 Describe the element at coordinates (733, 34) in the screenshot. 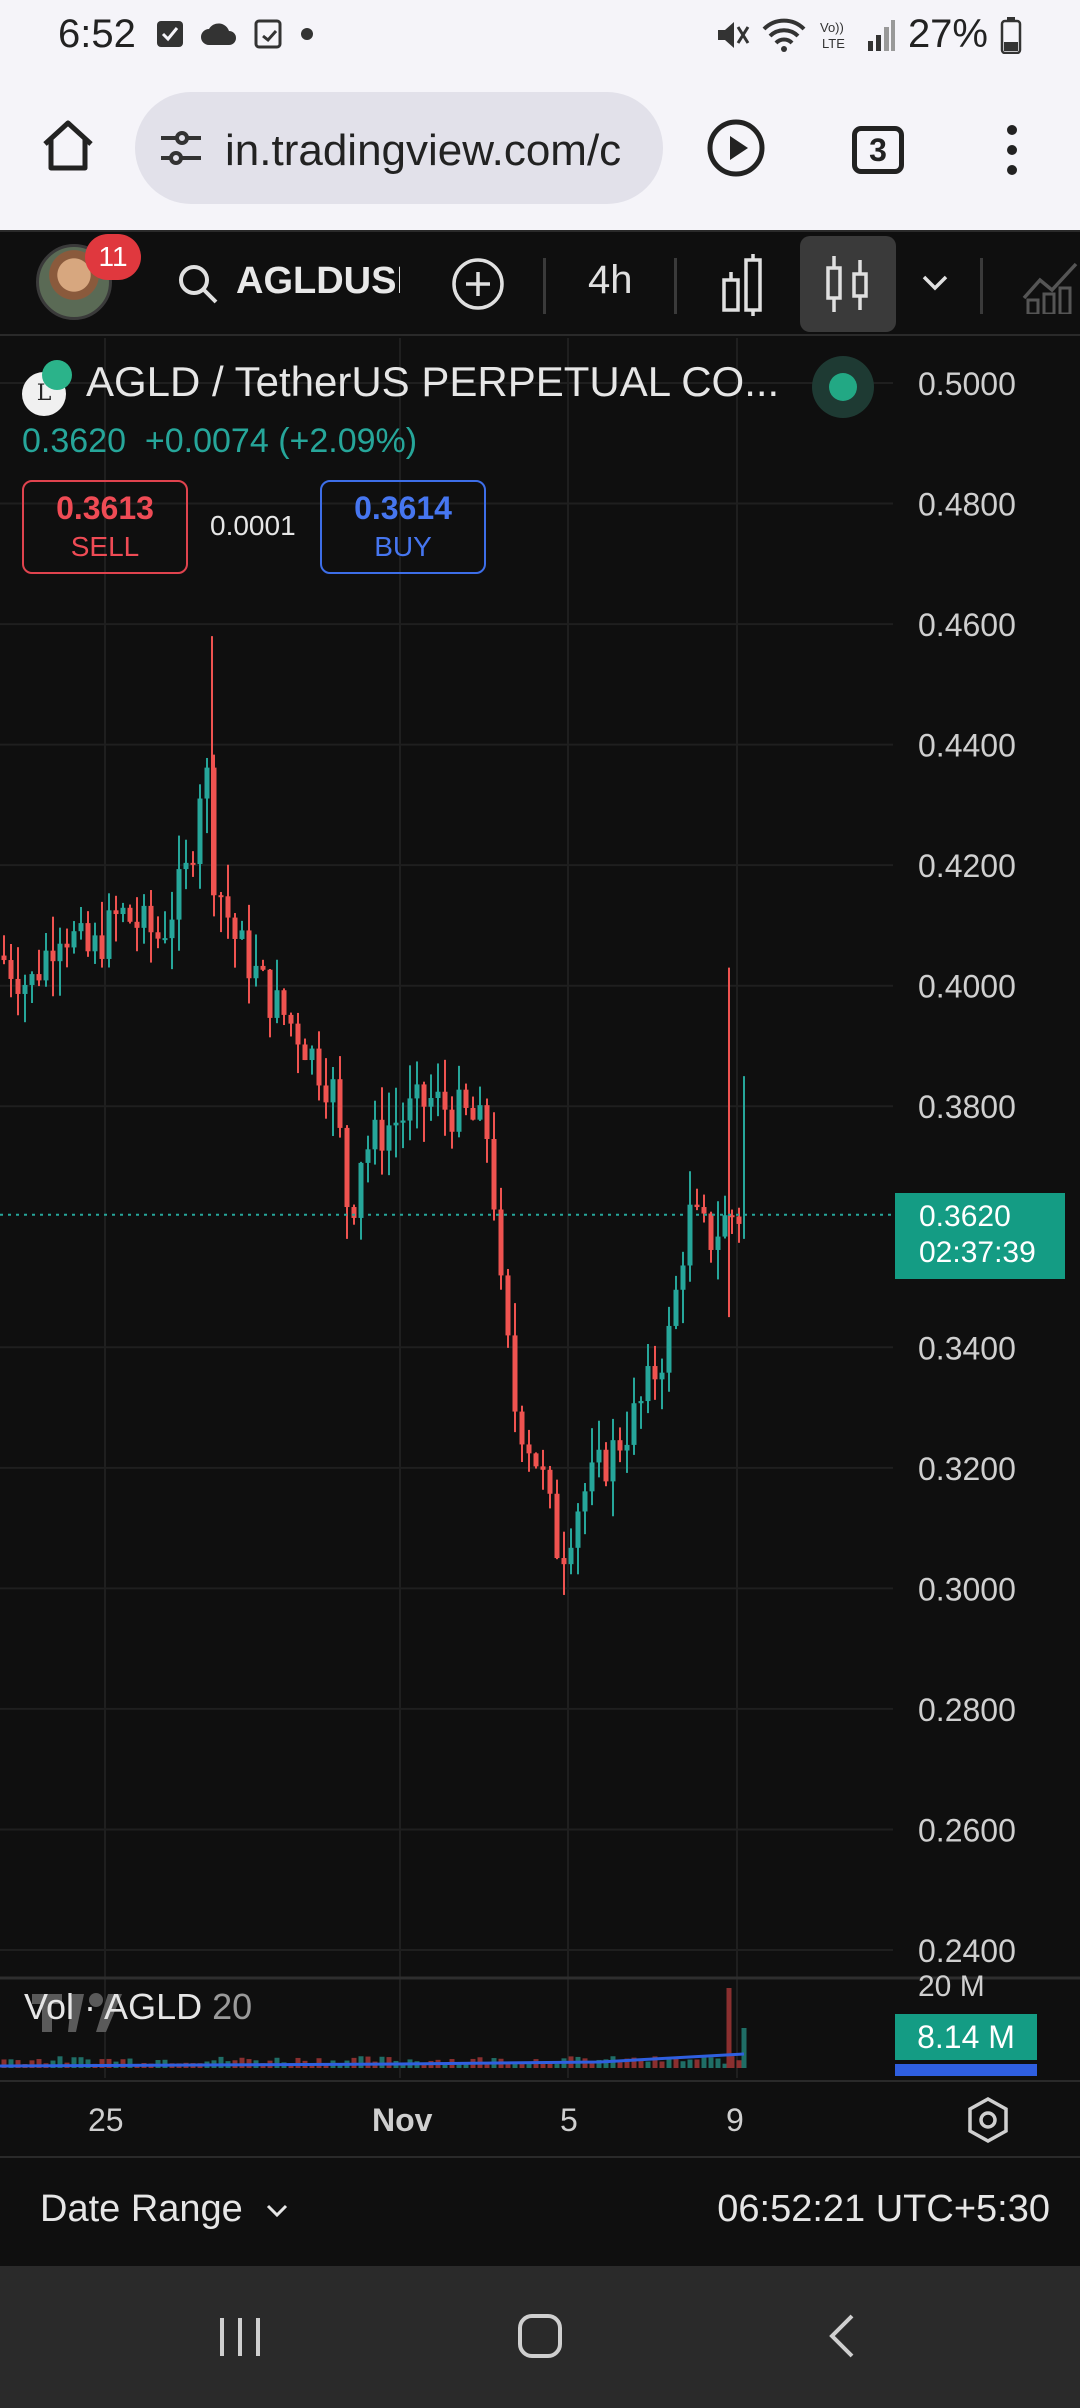

I see `mute-icon` at that location.